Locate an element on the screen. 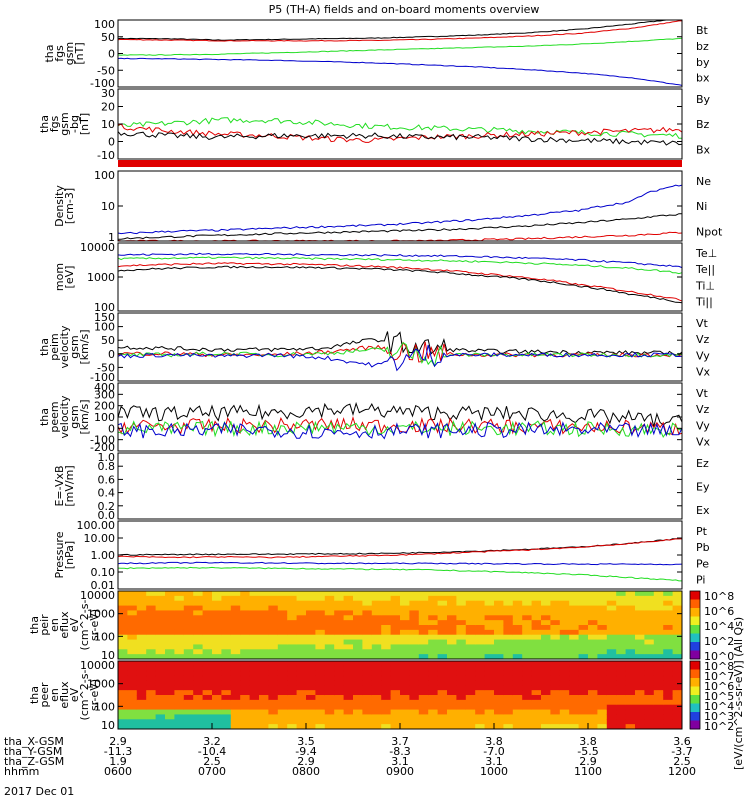  colorbar-swatch is located at coordinates (695, 674).